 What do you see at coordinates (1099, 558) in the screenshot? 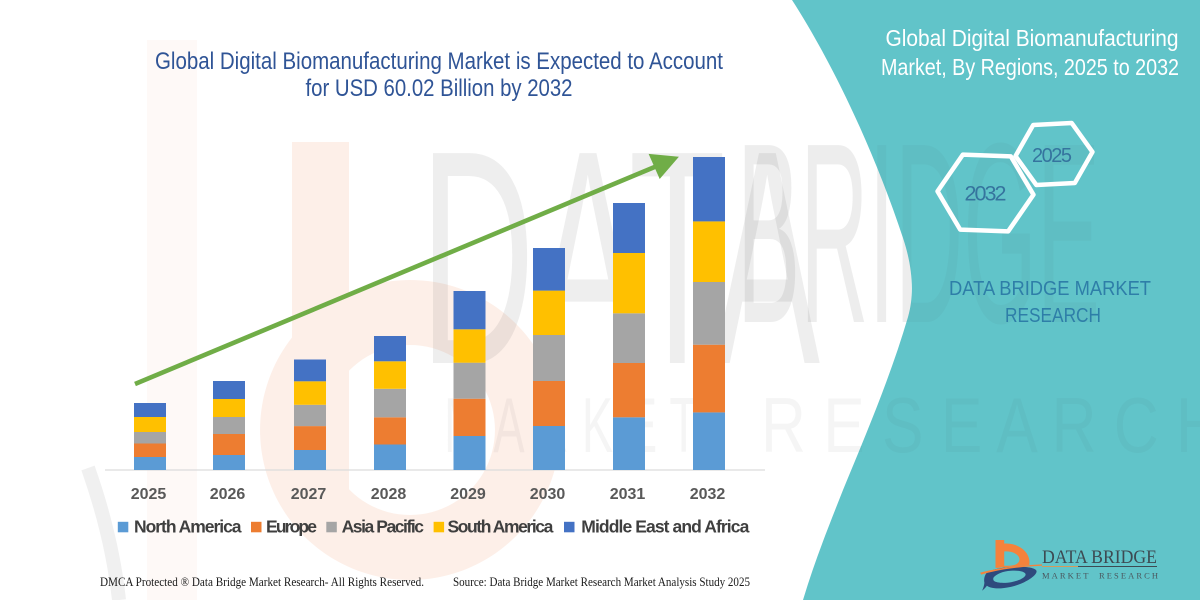
I see `svg-text: DATA BRIDGE` at bounding box center [1099, 558].